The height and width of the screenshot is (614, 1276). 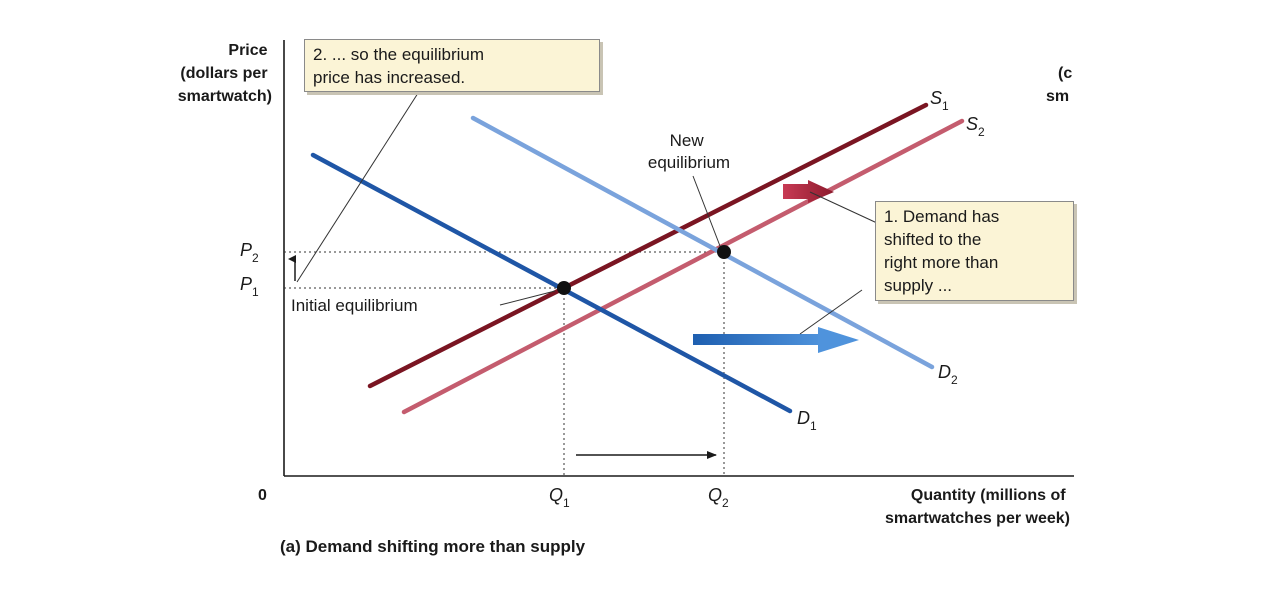 What do you see at coordinates (1061, 85) in the screenshot?
I see `cropped-right-text: (c sm` at bounding box center [1061, 85].